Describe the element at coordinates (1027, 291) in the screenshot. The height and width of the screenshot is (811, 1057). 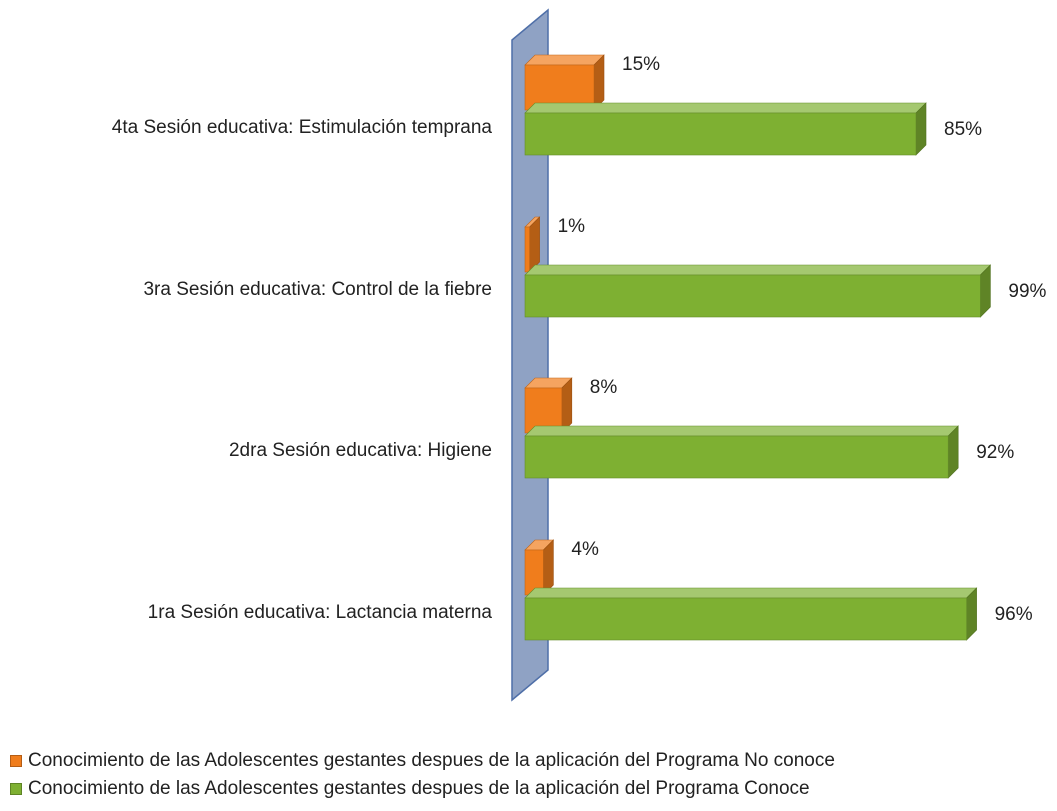
I see `value-label: 99%` at that location.